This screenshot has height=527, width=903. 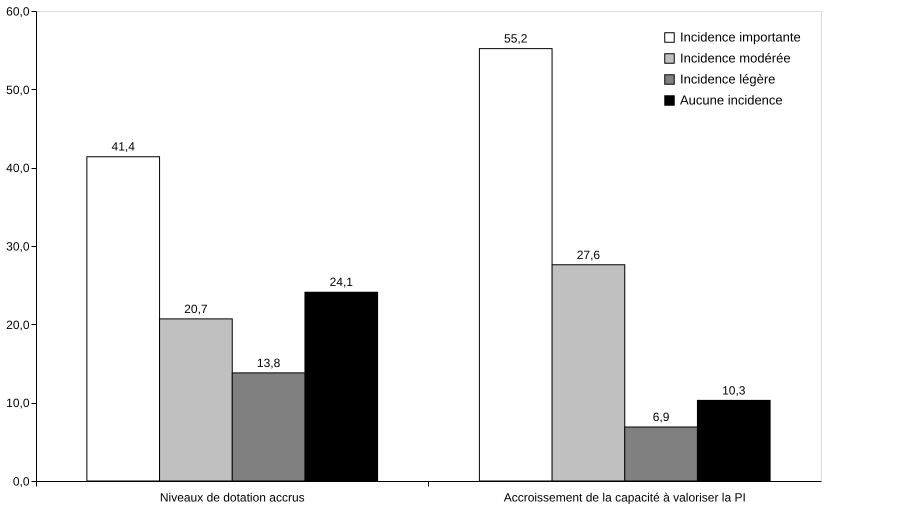 What do you see at coordinates (740, 37) in the screenshot?
I see `legend-label: Incidence importante` at bounding box center [740, 37].